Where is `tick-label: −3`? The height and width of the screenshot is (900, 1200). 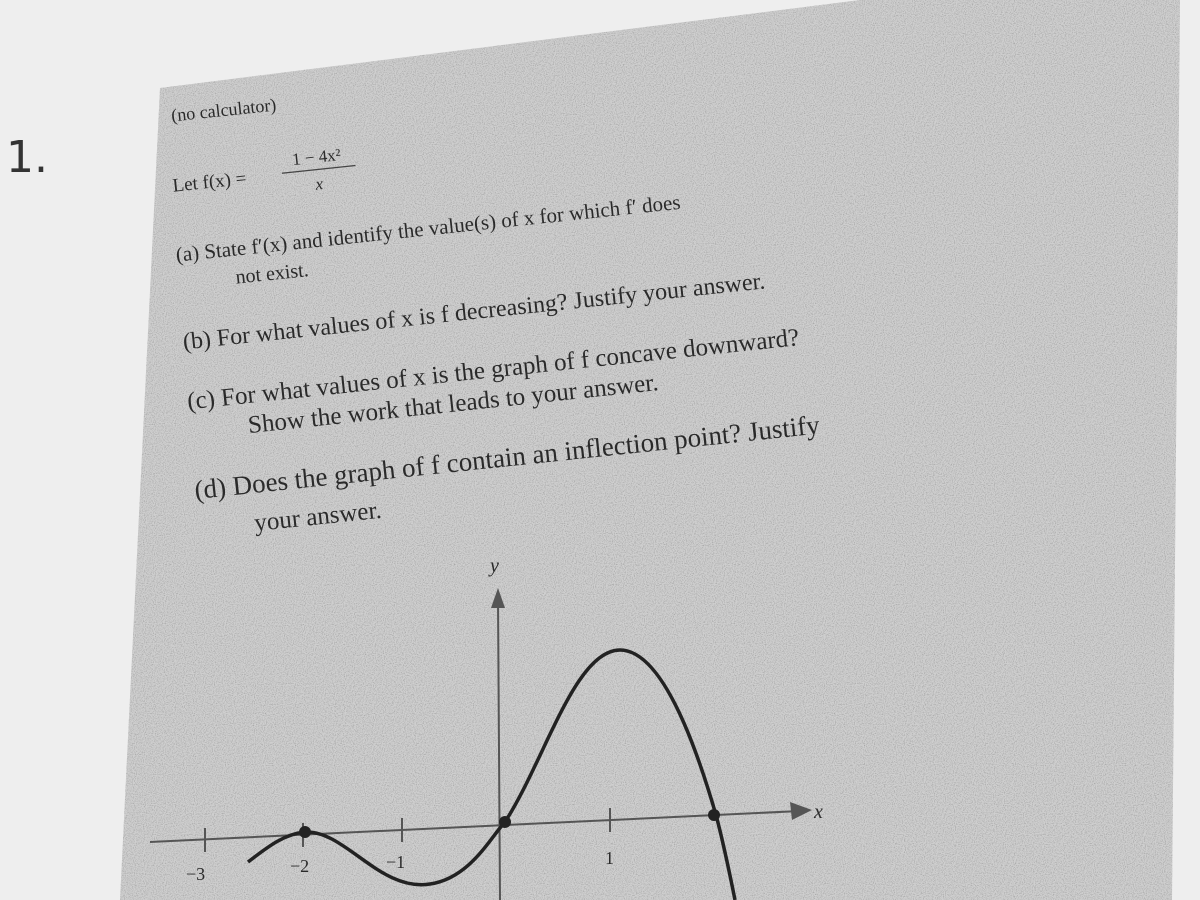
tick-label: −3 is located at coordinates (195, 874).